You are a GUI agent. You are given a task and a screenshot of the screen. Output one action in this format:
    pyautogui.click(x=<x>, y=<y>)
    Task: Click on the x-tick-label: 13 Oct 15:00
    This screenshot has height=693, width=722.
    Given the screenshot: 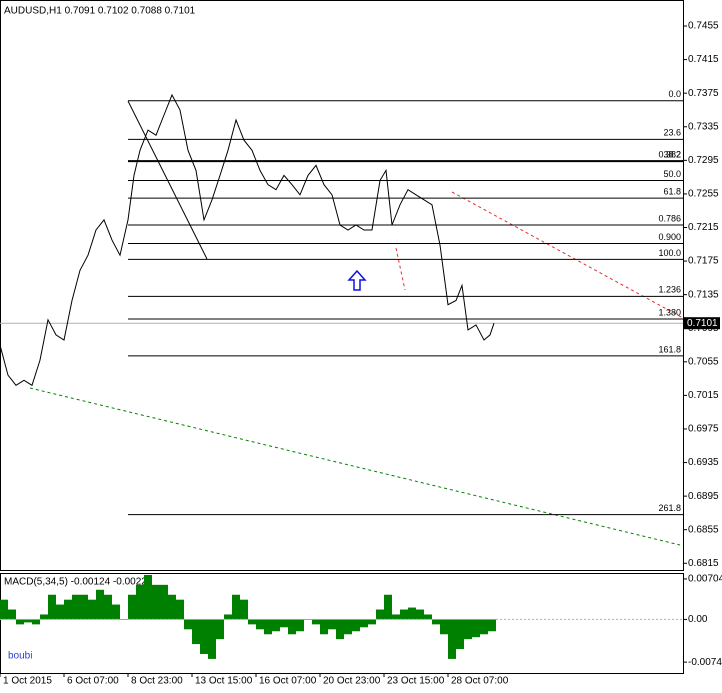 What is the action you would take?
    pyautogui.click(x=224, y=681)
    